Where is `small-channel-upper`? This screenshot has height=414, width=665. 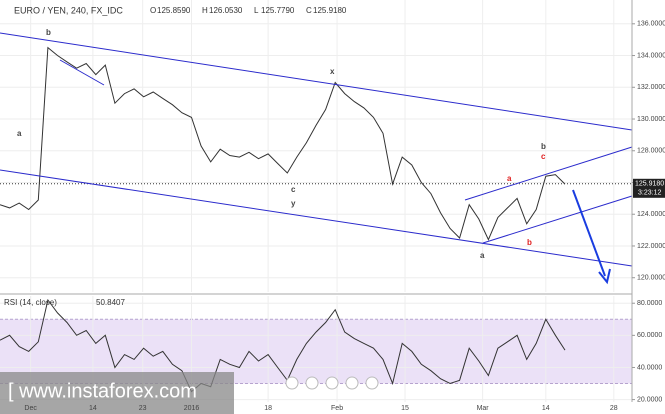
small-channel-upper is located at coordinates (548, 173).